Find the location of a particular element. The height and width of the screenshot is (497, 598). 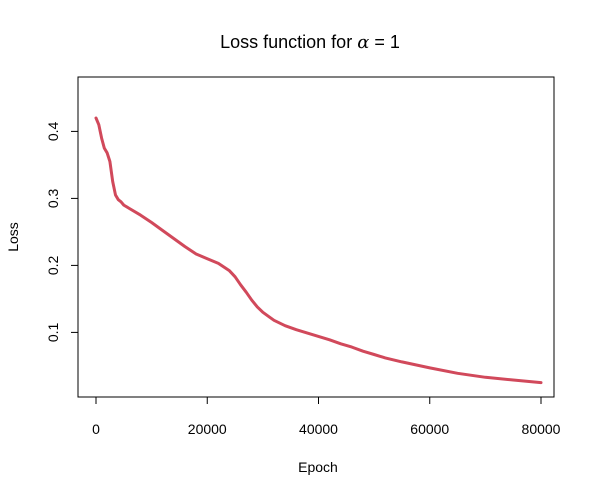

chart-title: Loss function for α = 1 is located at coordinates (310, 42).